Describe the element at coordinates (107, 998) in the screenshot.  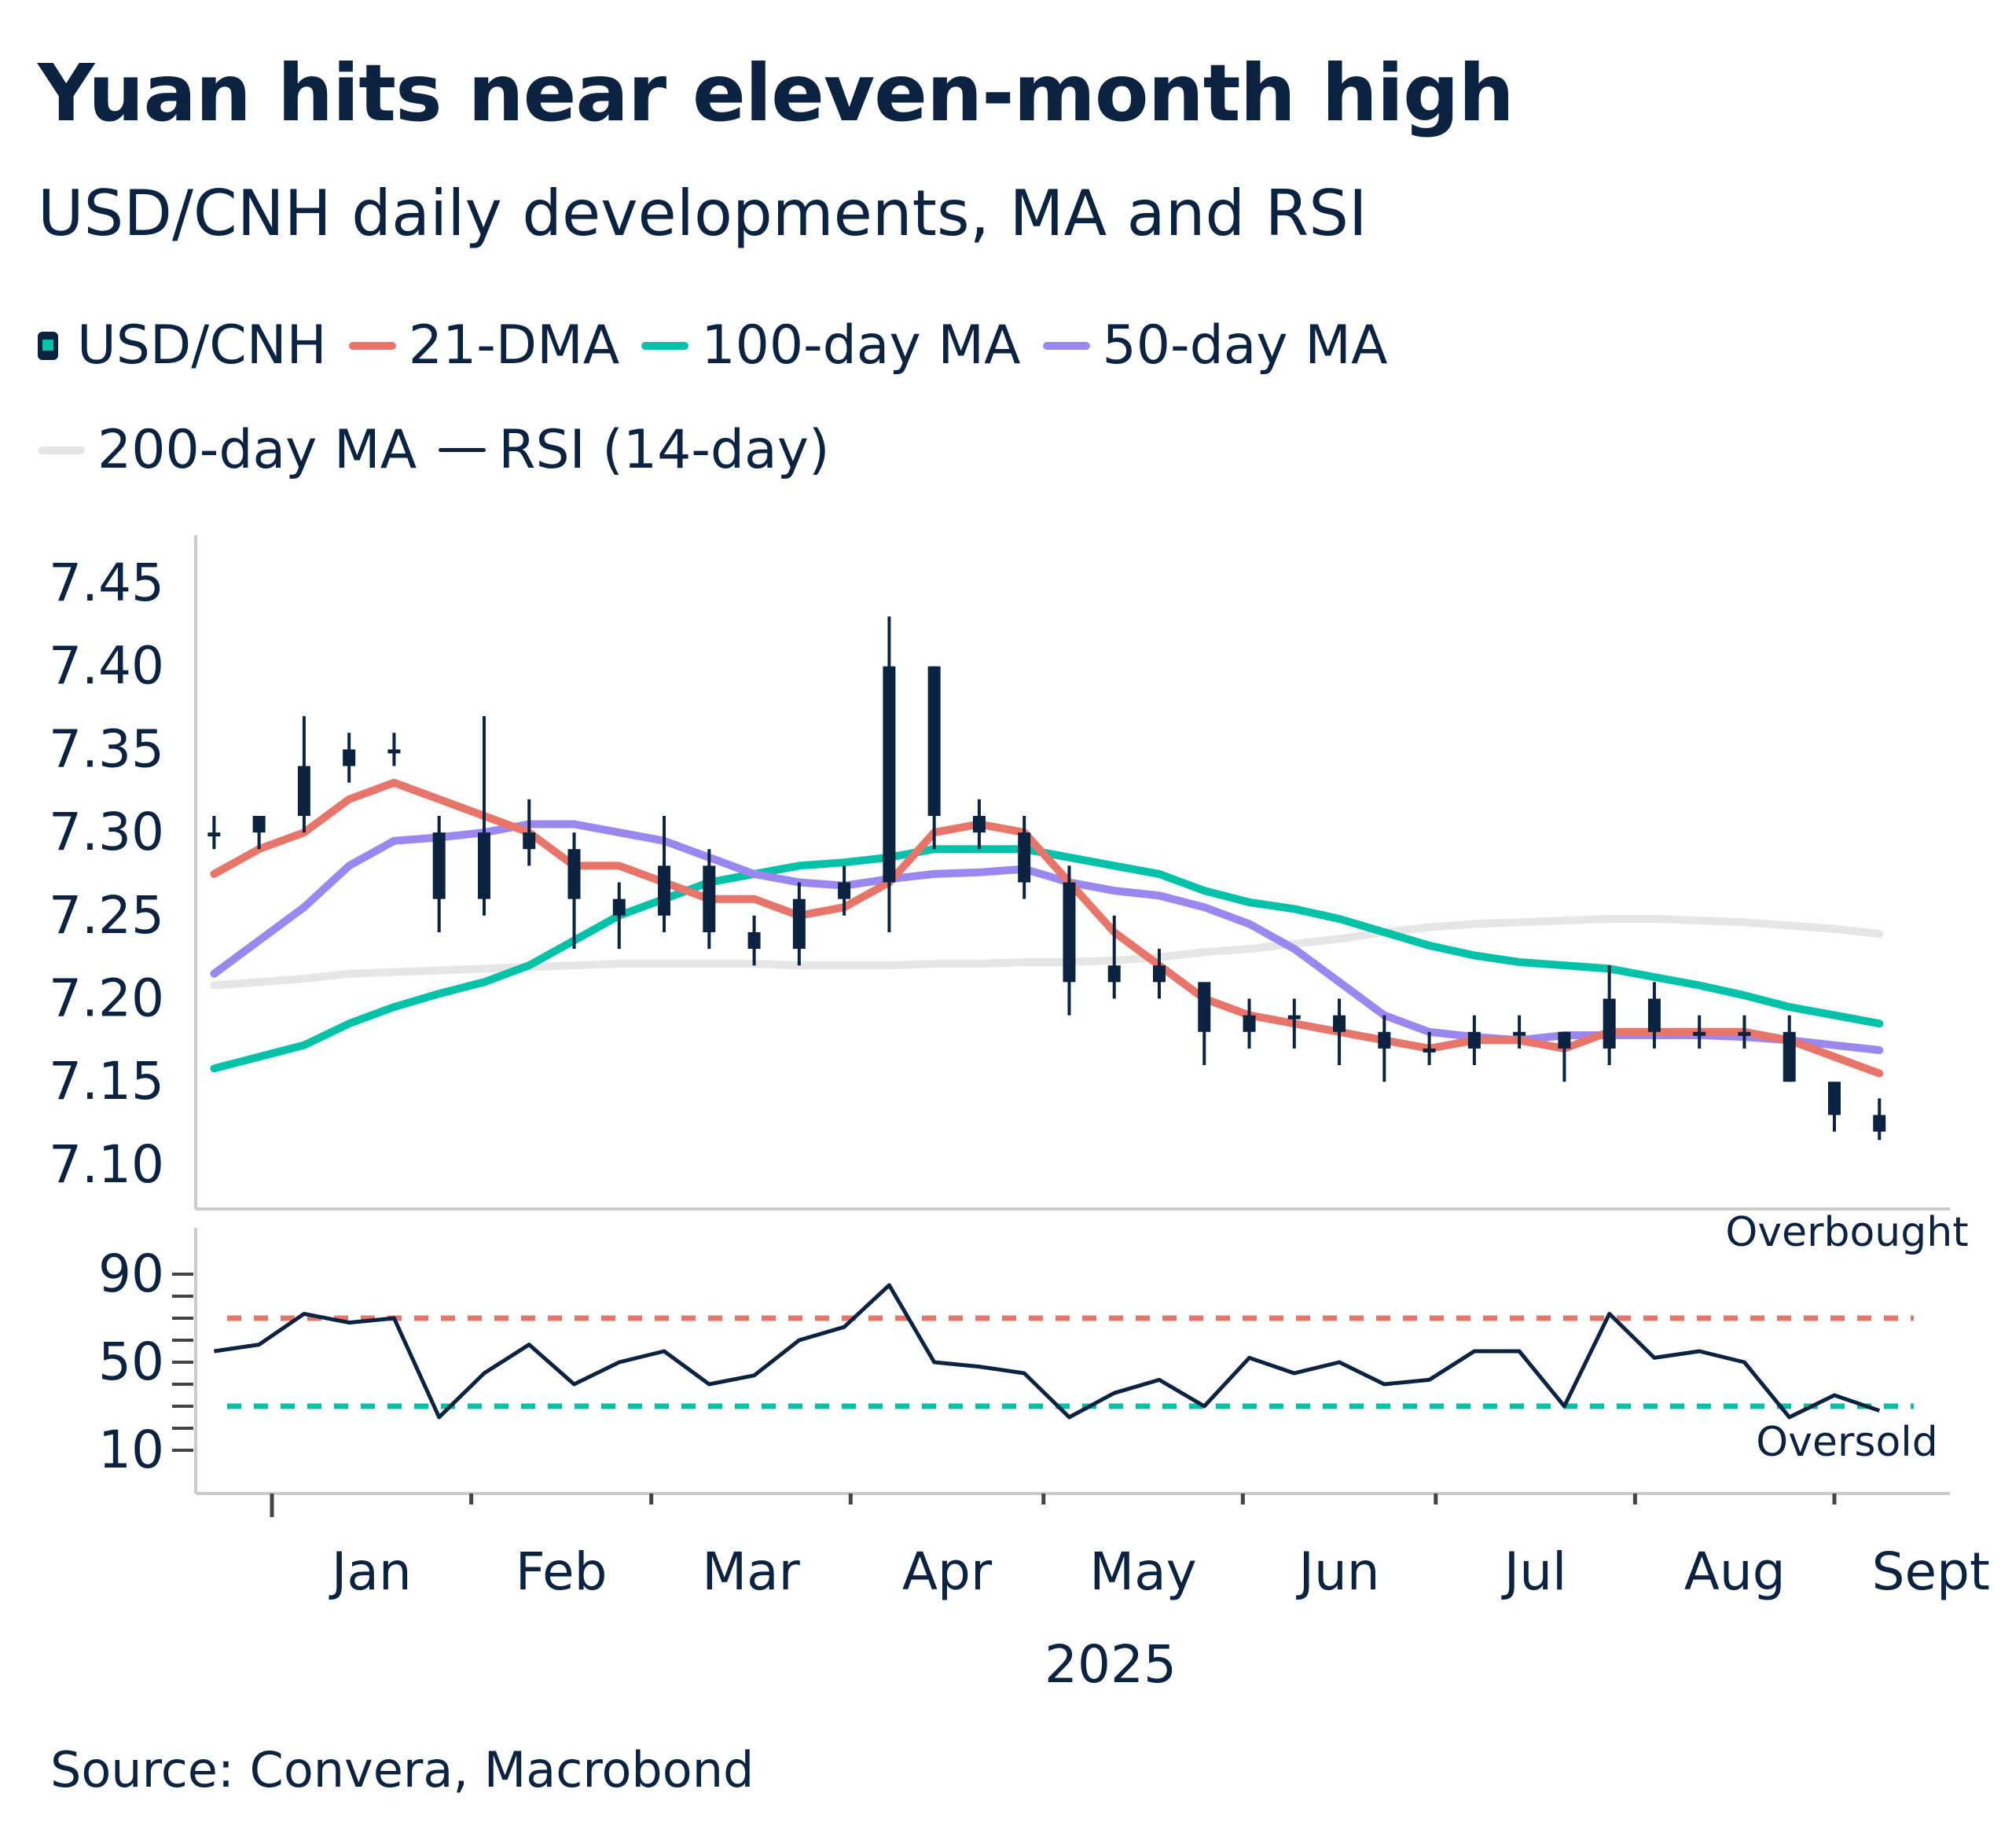
I see `price-tick-label: 7.20` at that location.